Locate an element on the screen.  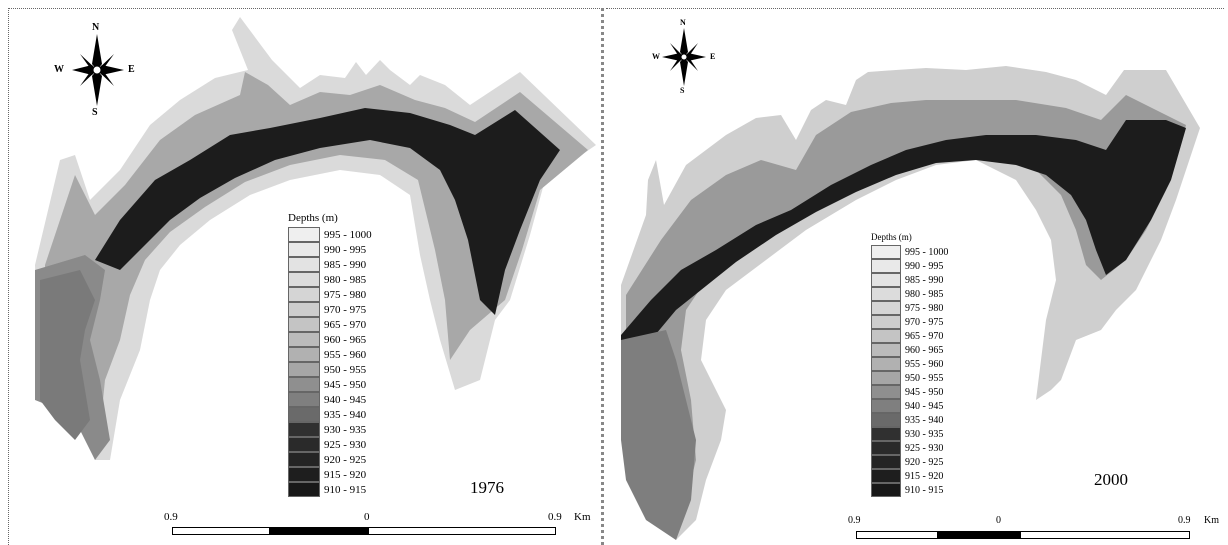
legend-label: 970 - 975 is located at coordinates (345, 309).